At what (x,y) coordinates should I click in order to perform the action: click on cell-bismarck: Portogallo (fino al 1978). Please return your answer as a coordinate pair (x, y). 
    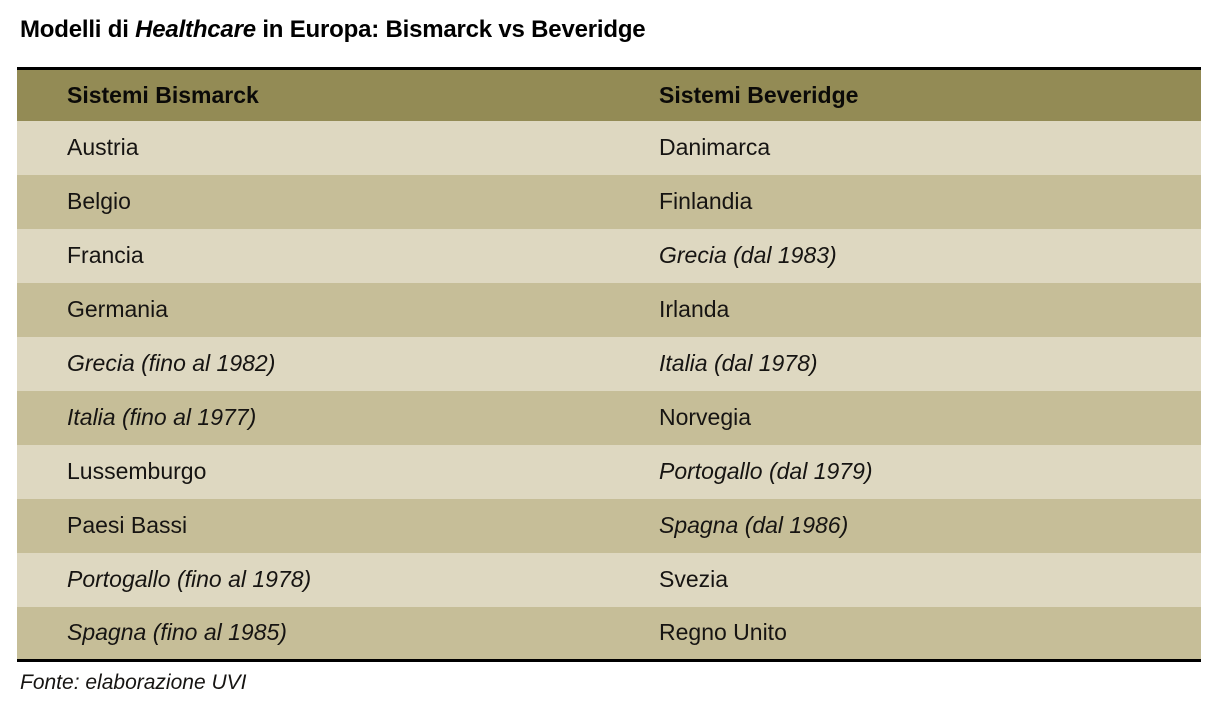
    Looking at the image, I should click on (313, 579).